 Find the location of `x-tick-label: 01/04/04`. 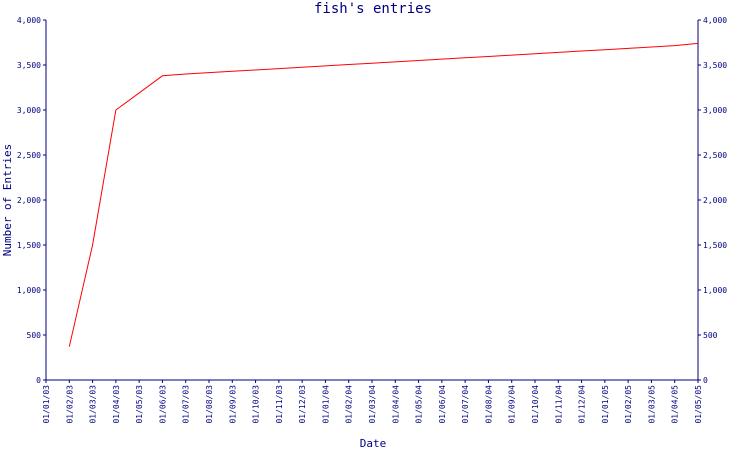

x-tick-label: 01/04/04 is located at coordinates (395, 404).